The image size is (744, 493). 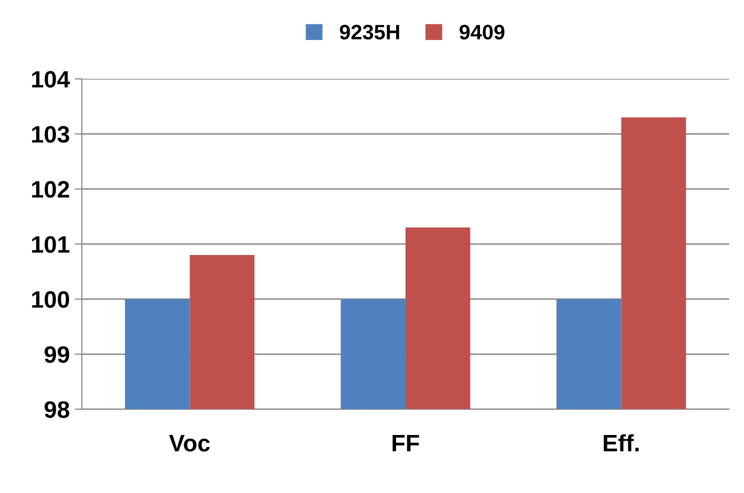 I want to click on x-tick-label: FF, so click(x=406, y=443).